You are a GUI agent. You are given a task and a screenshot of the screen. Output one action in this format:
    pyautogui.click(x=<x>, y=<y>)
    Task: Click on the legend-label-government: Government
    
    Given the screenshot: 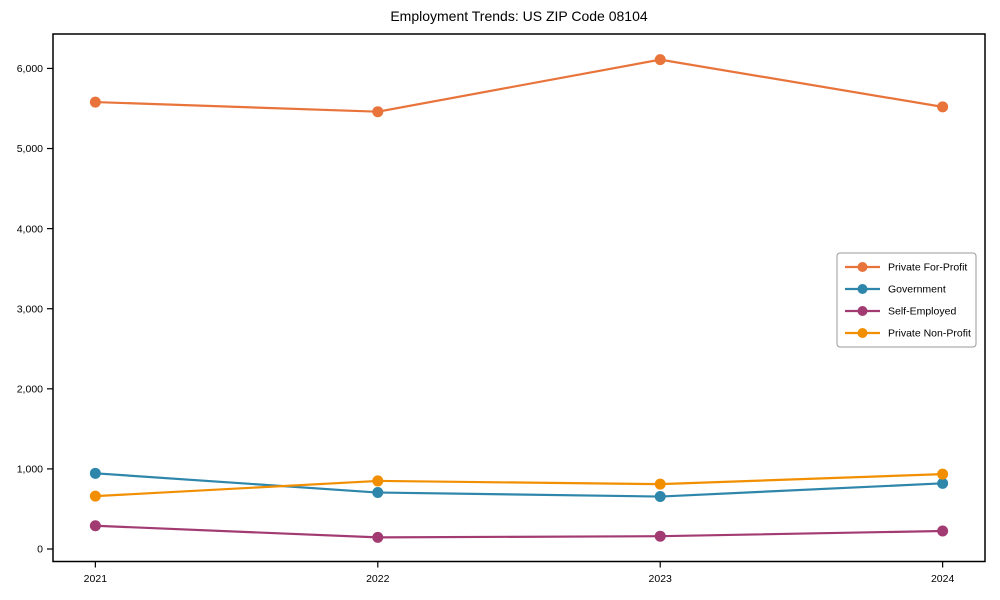 What is the action you would take?
    pyautogui.click(x=917, y=290)
    